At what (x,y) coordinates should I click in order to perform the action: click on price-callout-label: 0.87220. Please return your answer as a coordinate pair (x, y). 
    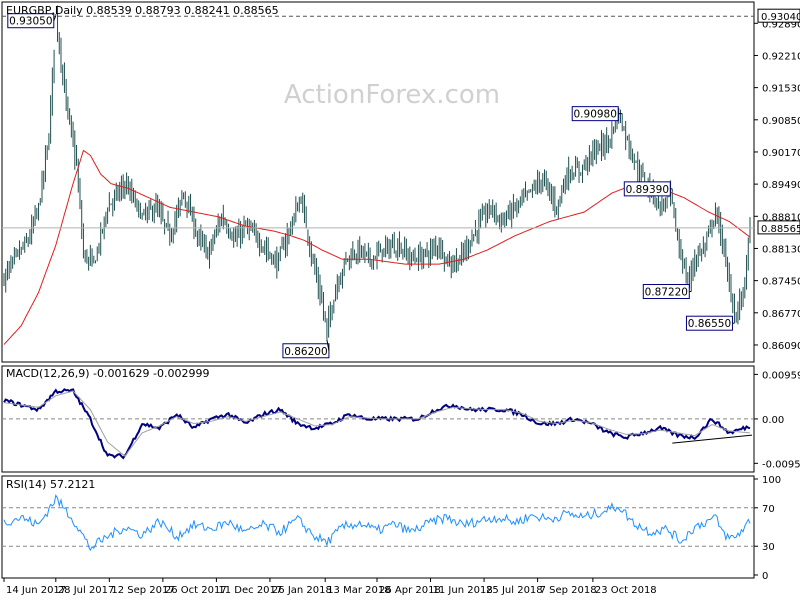
    Looking at the image, I should click on (666, 293).